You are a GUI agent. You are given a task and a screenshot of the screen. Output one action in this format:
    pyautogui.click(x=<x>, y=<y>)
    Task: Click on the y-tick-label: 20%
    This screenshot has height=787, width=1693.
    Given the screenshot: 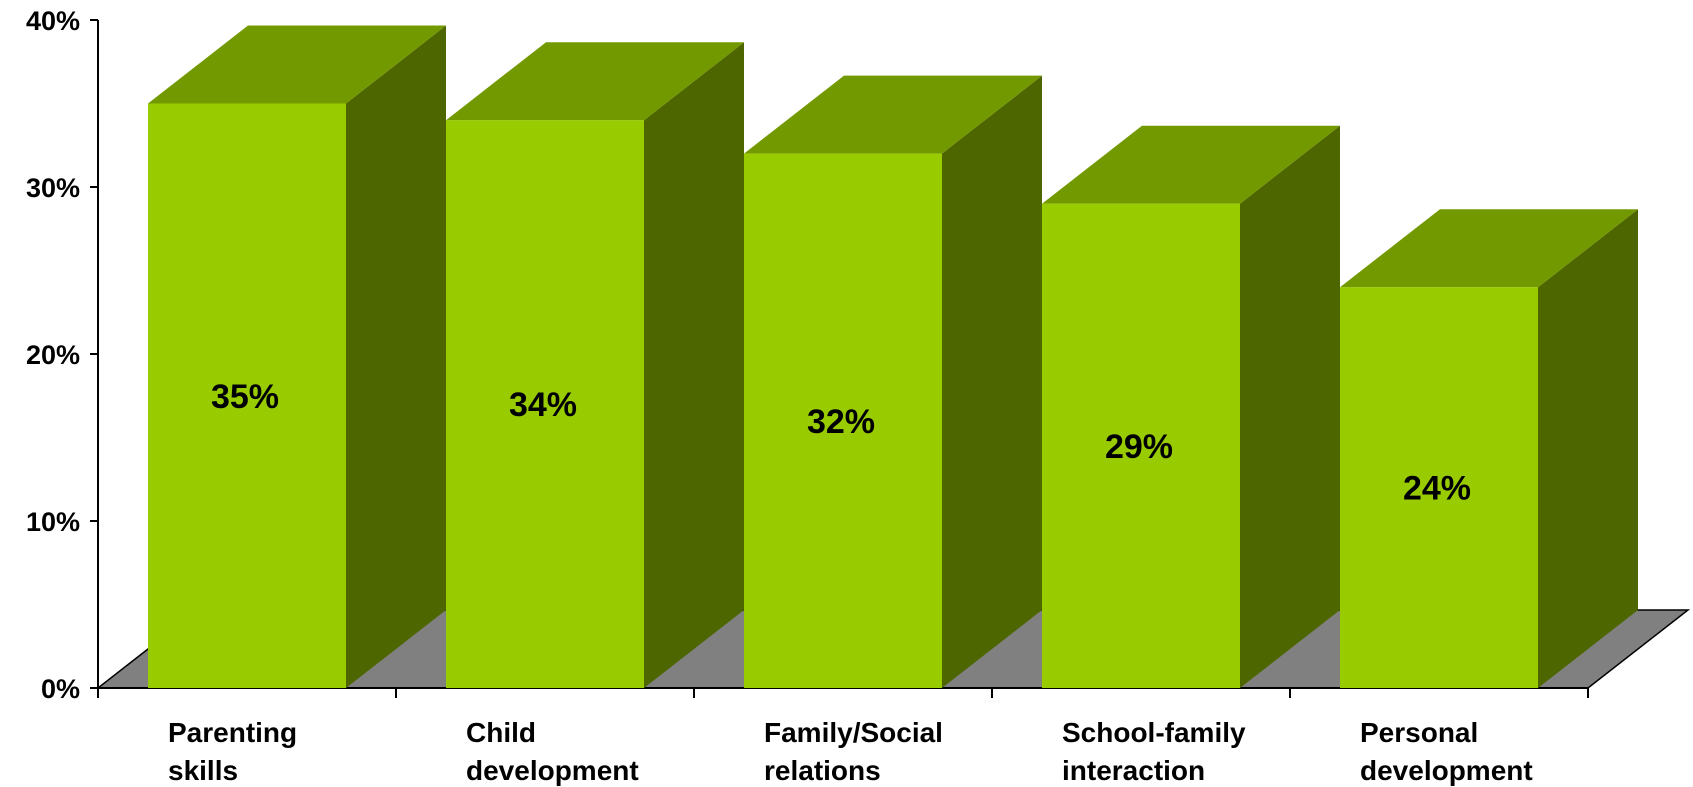 What is the action you would take?
    pyautogui.click(x=53, y=355)
    